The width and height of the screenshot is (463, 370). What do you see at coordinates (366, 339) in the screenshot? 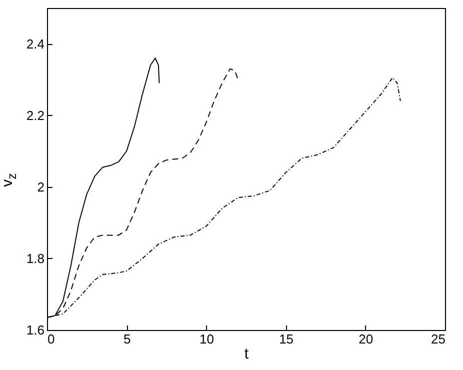
I see `x-tick-label: 20` at bounding box center [366, 339].